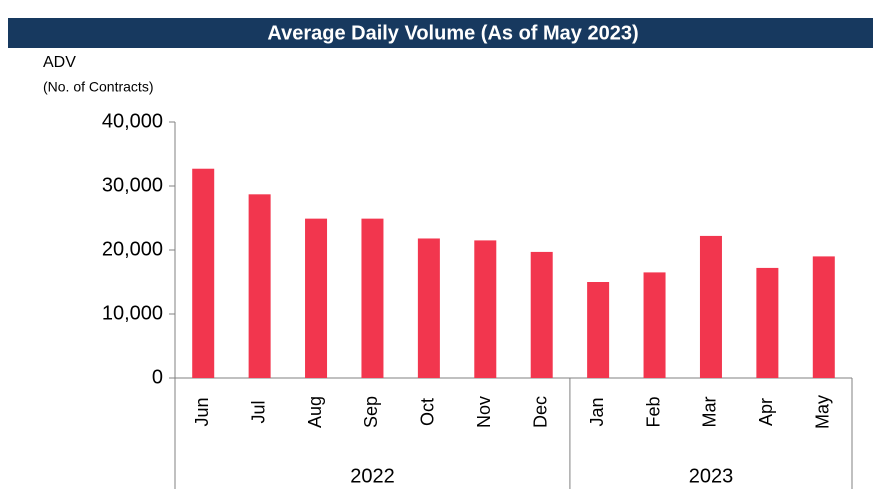 Image resolution: width=873 pixels, height=489 pixels. I want to click on chart-title: Average Daily Volume (As of May 2023), so click(452, 33).